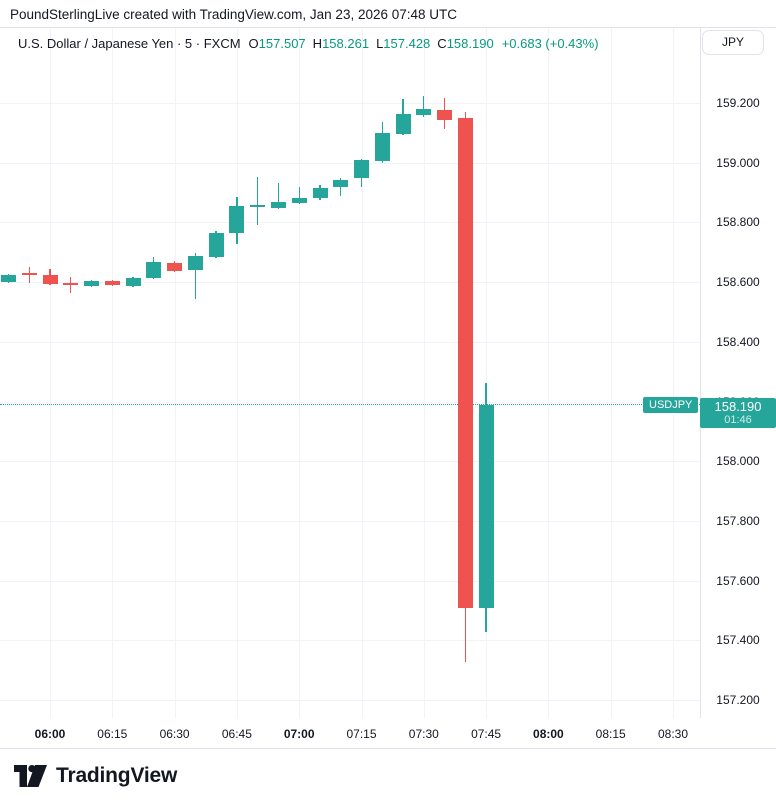  I want to click on time-axis-tick: 07:00, so click(299, 734).